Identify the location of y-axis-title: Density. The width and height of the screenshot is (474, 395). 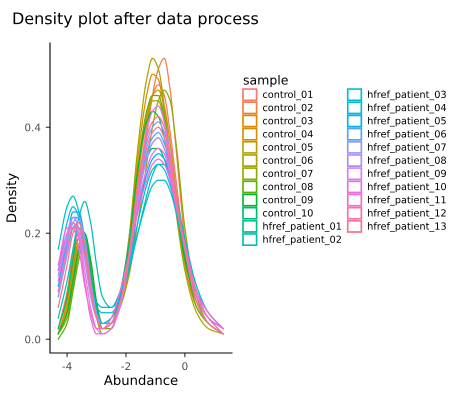
(12, 197).